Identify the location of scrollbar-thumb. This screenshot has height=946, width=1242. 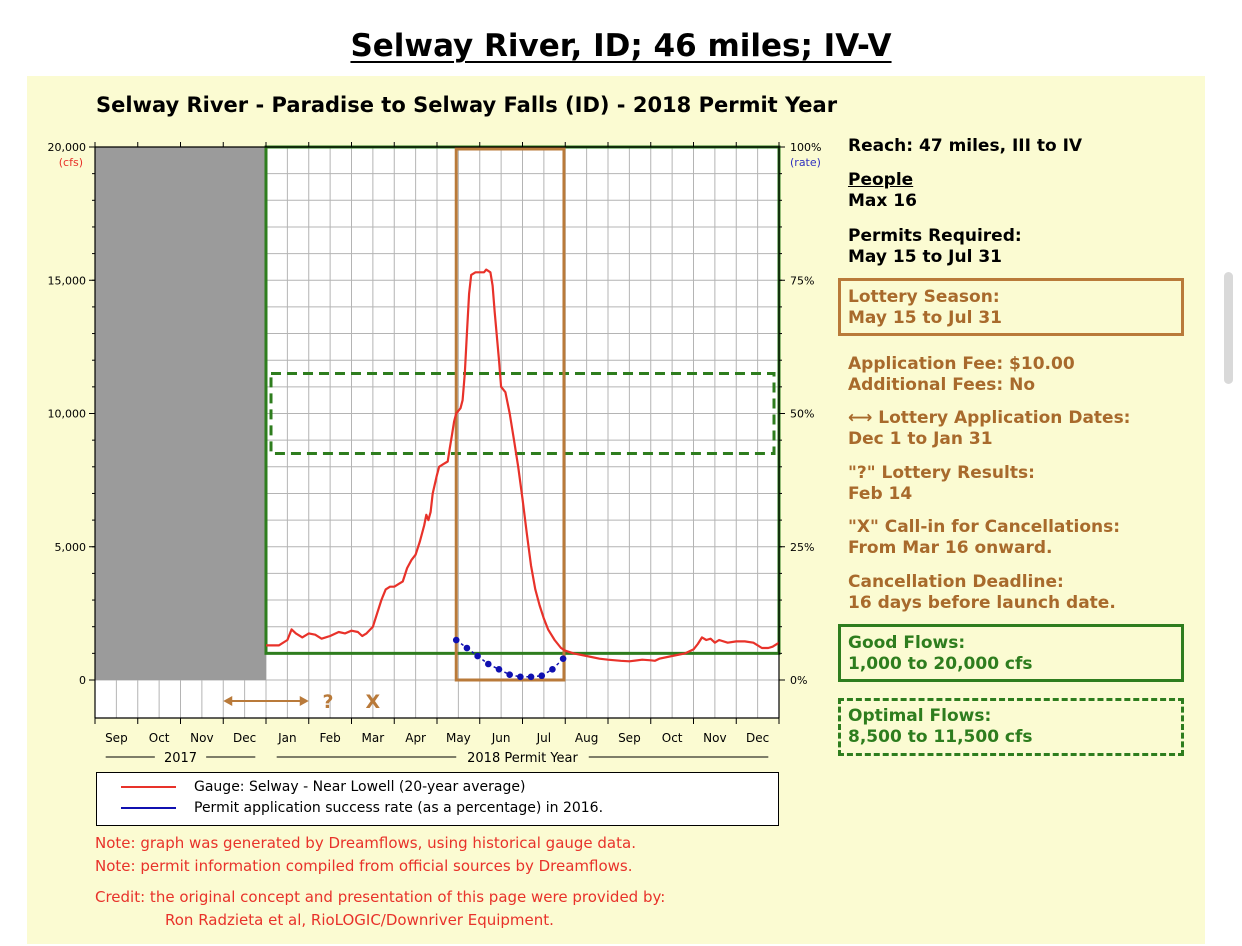
(1228, 328).